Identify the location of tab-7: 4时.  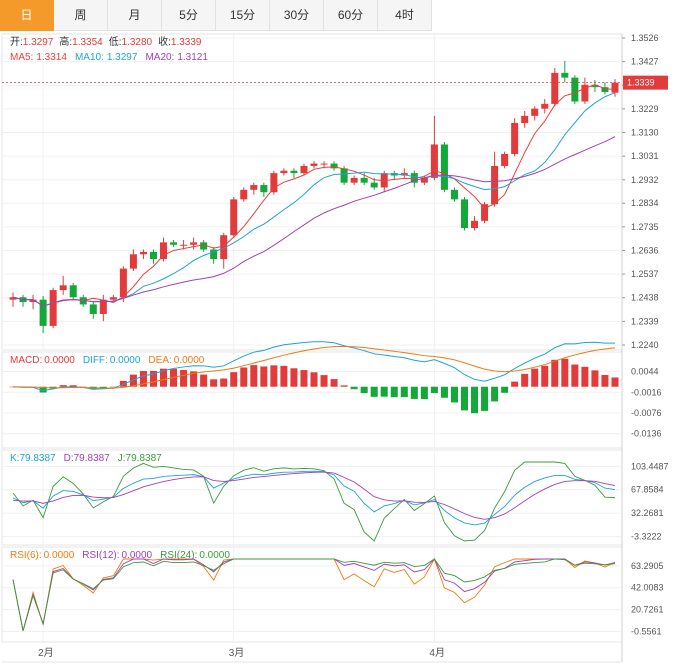
(405, 15).